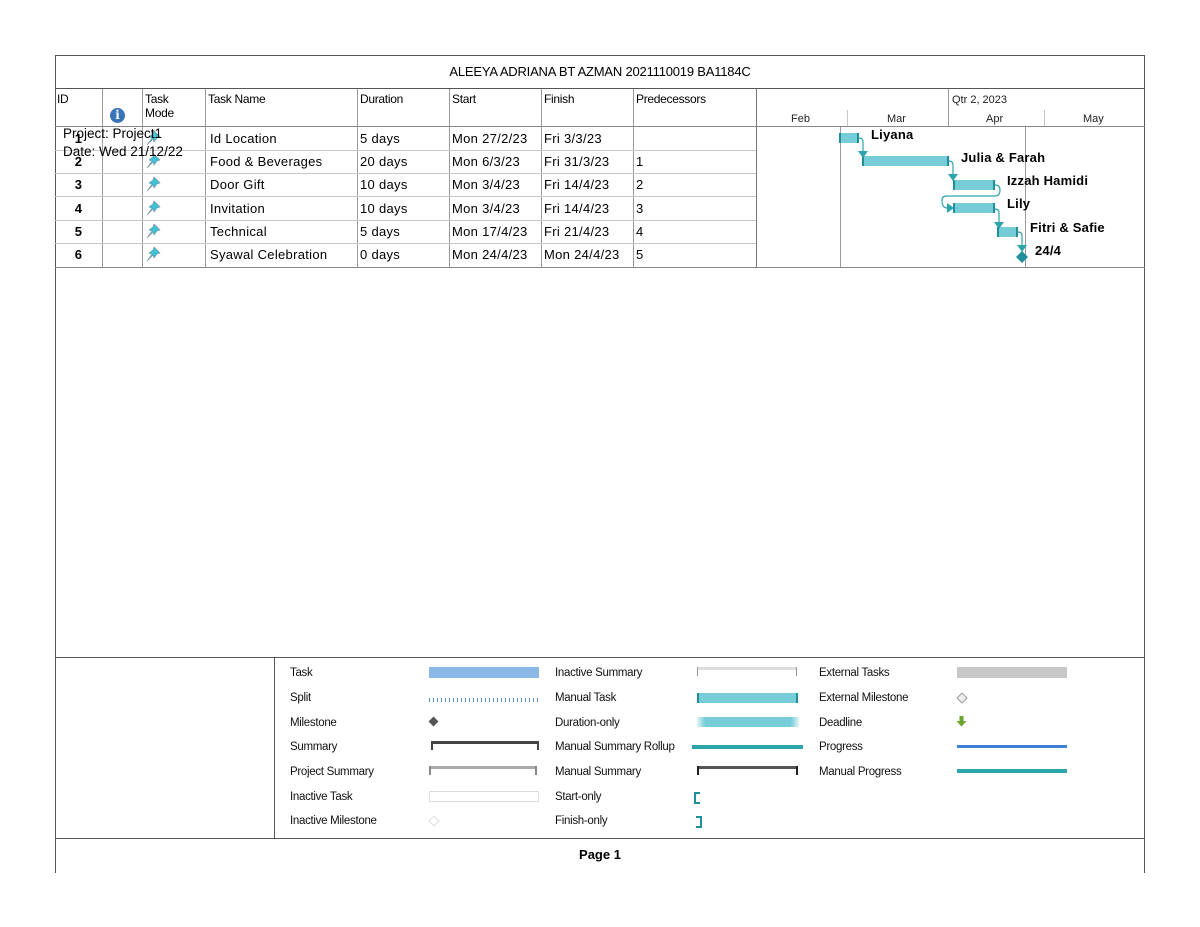  What do you see at coordinates (573, 138) in the screenshot?
I see `task-finish: Fri 3/3/23` at bounding box center [573, 138].